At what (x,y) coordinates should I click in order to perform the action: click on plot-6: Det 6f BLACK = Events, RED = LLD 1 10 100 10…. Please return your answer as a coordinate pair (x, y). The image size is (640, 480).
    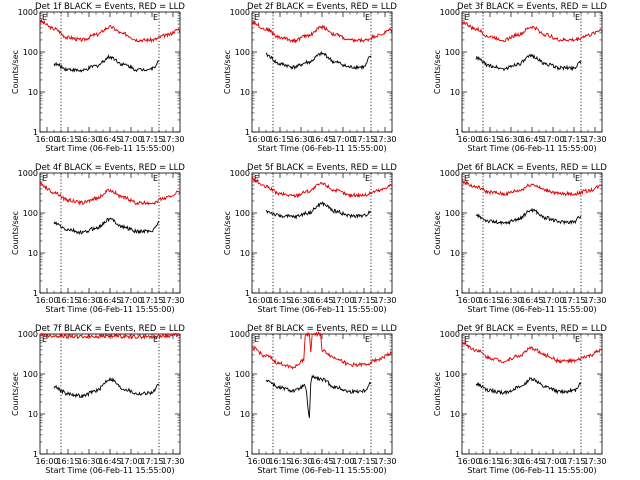
    Looking at the image, I should click on (520, 238).